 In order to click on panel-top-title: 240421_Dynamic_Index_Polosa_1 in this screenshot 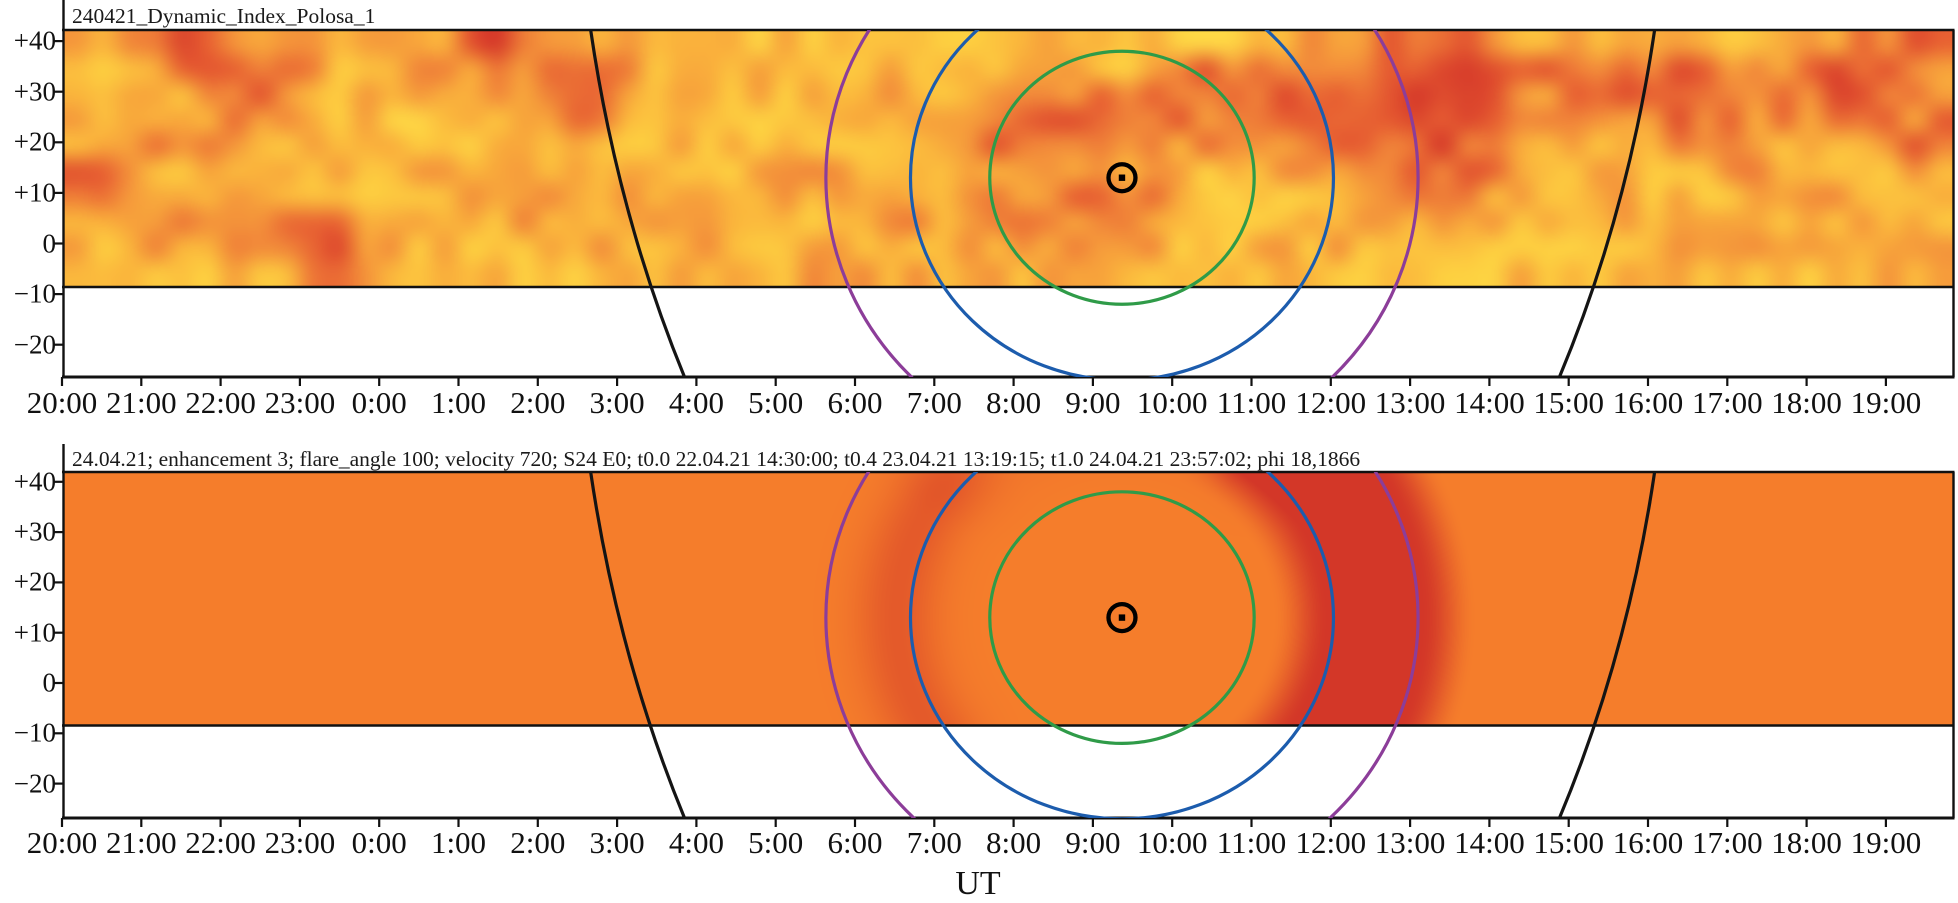, I will do `click(224, 16)`.